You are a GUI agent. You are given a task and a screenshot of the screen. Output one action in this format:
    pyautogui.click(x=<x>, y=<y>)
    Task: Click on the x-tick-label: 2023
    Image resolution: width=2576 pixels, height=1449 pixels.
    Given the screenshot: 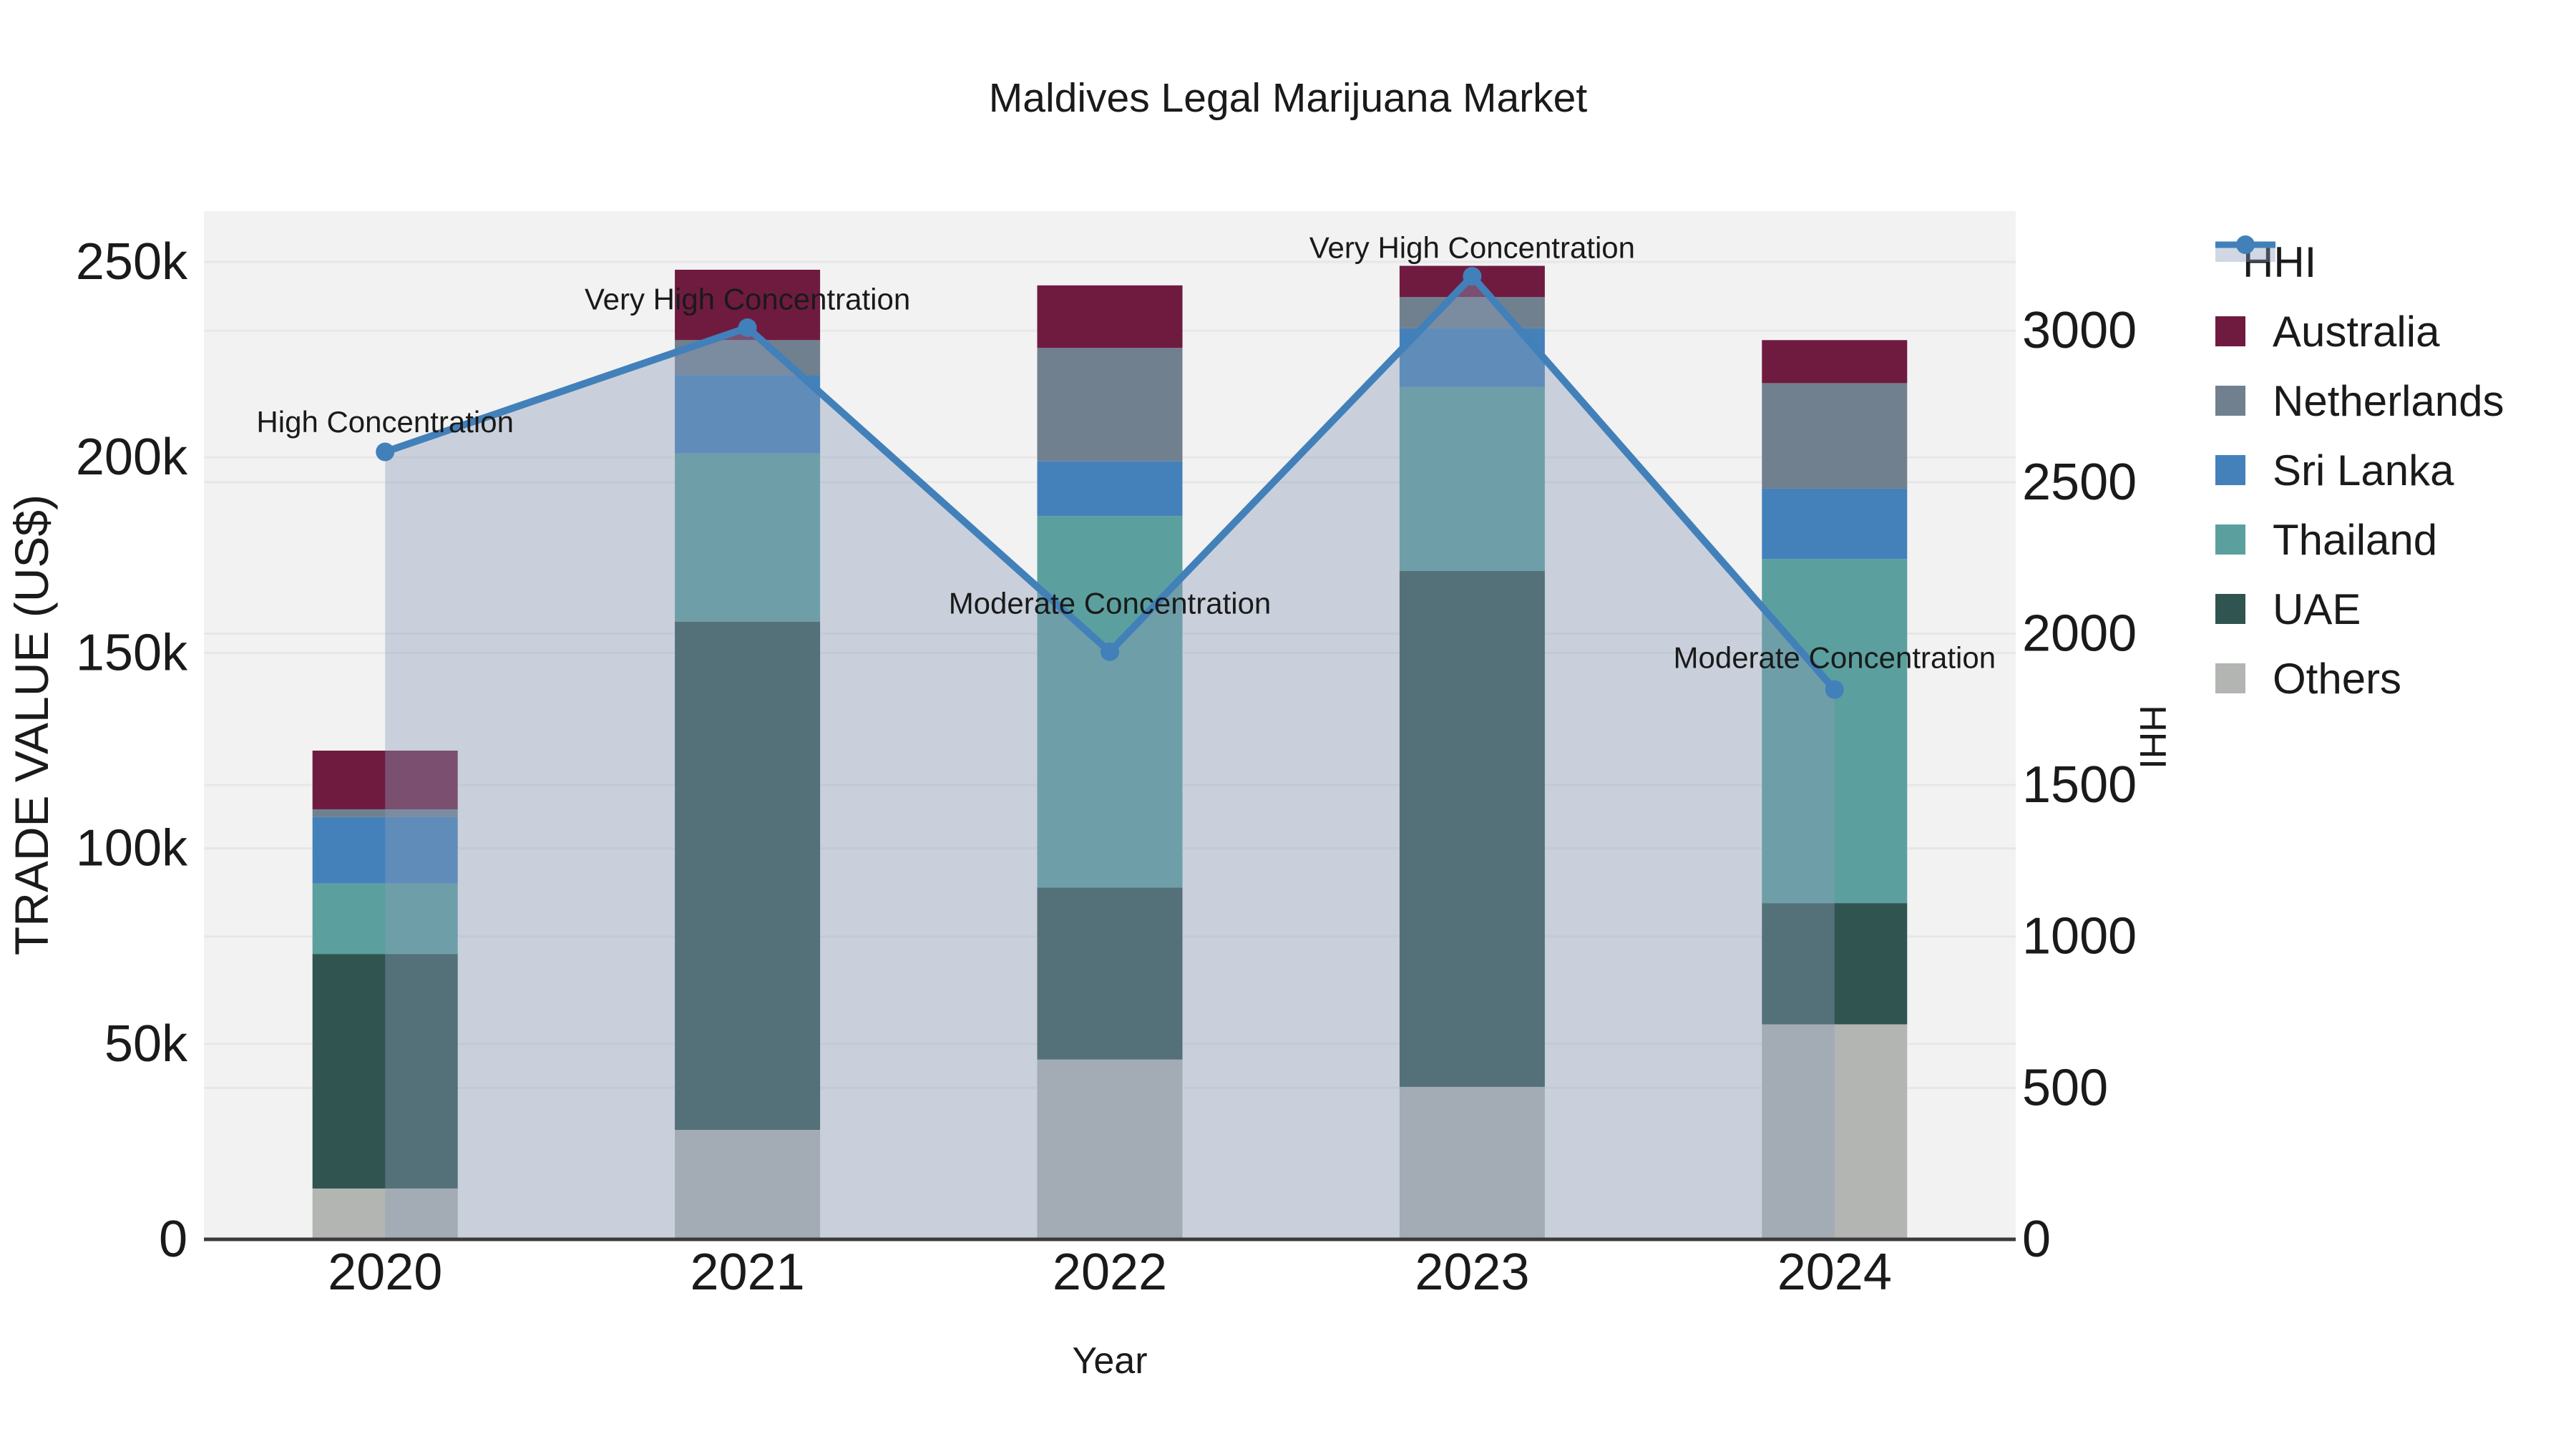 What is the action you would take?
    pyautogui.click(x=1472, y=1272)
    